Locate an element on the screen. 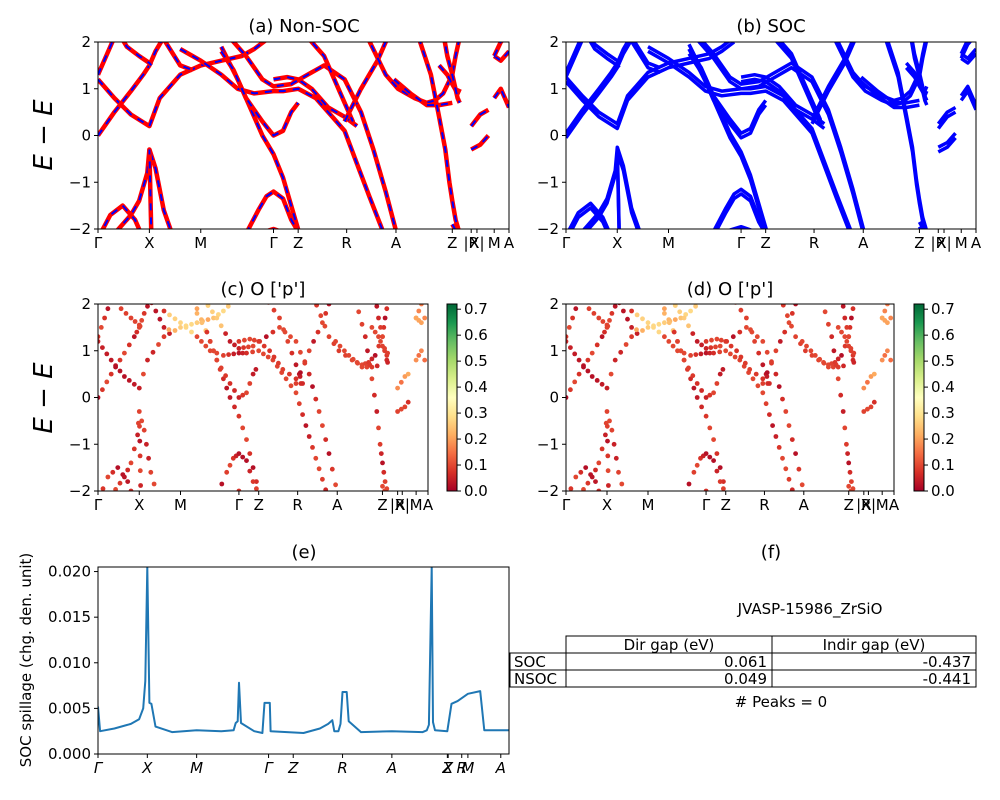 The width and height of the screenshot is (1000, 800). panel-d-xtick-label-7: Z is located at coordinates (849, 505).